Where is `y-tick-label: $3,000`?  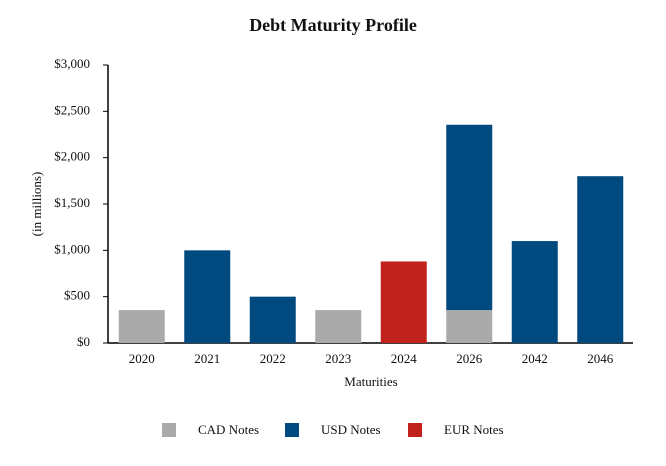
y-tick-label: $3,000 is located at coordinates (72, 63).